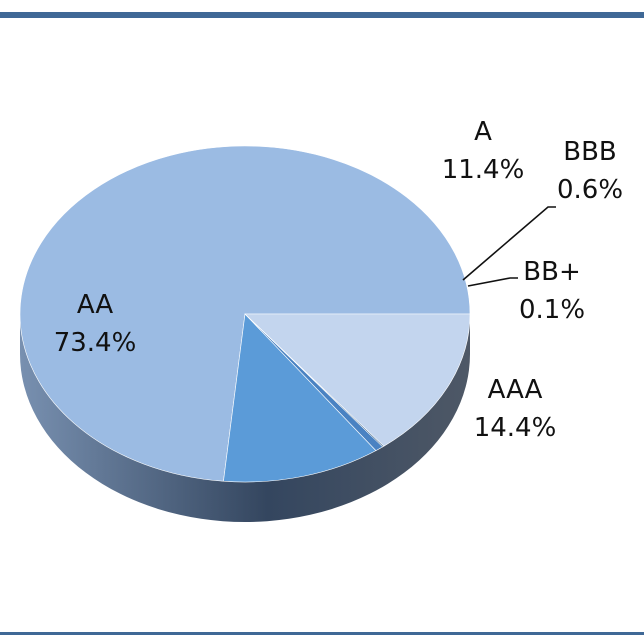 The height and width of the screenshot is (636, 644). Describe the element at coordinates (322, 15) in the screenshot. I see `top-rule` at that location.